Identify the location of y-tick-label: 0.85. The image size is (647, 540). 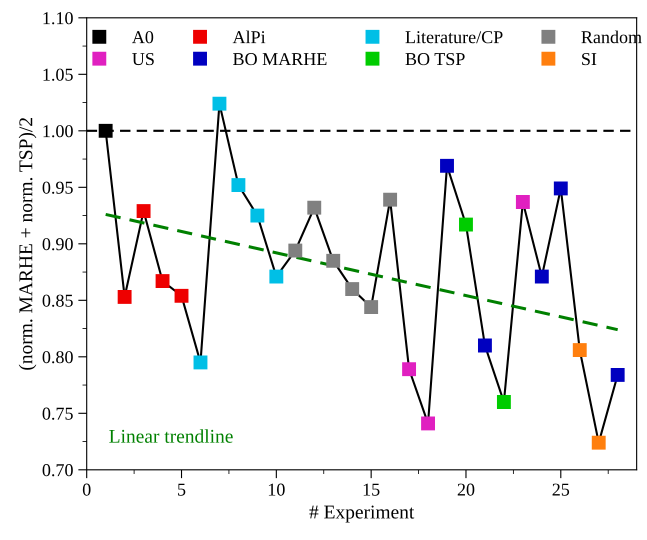
(57, 300).